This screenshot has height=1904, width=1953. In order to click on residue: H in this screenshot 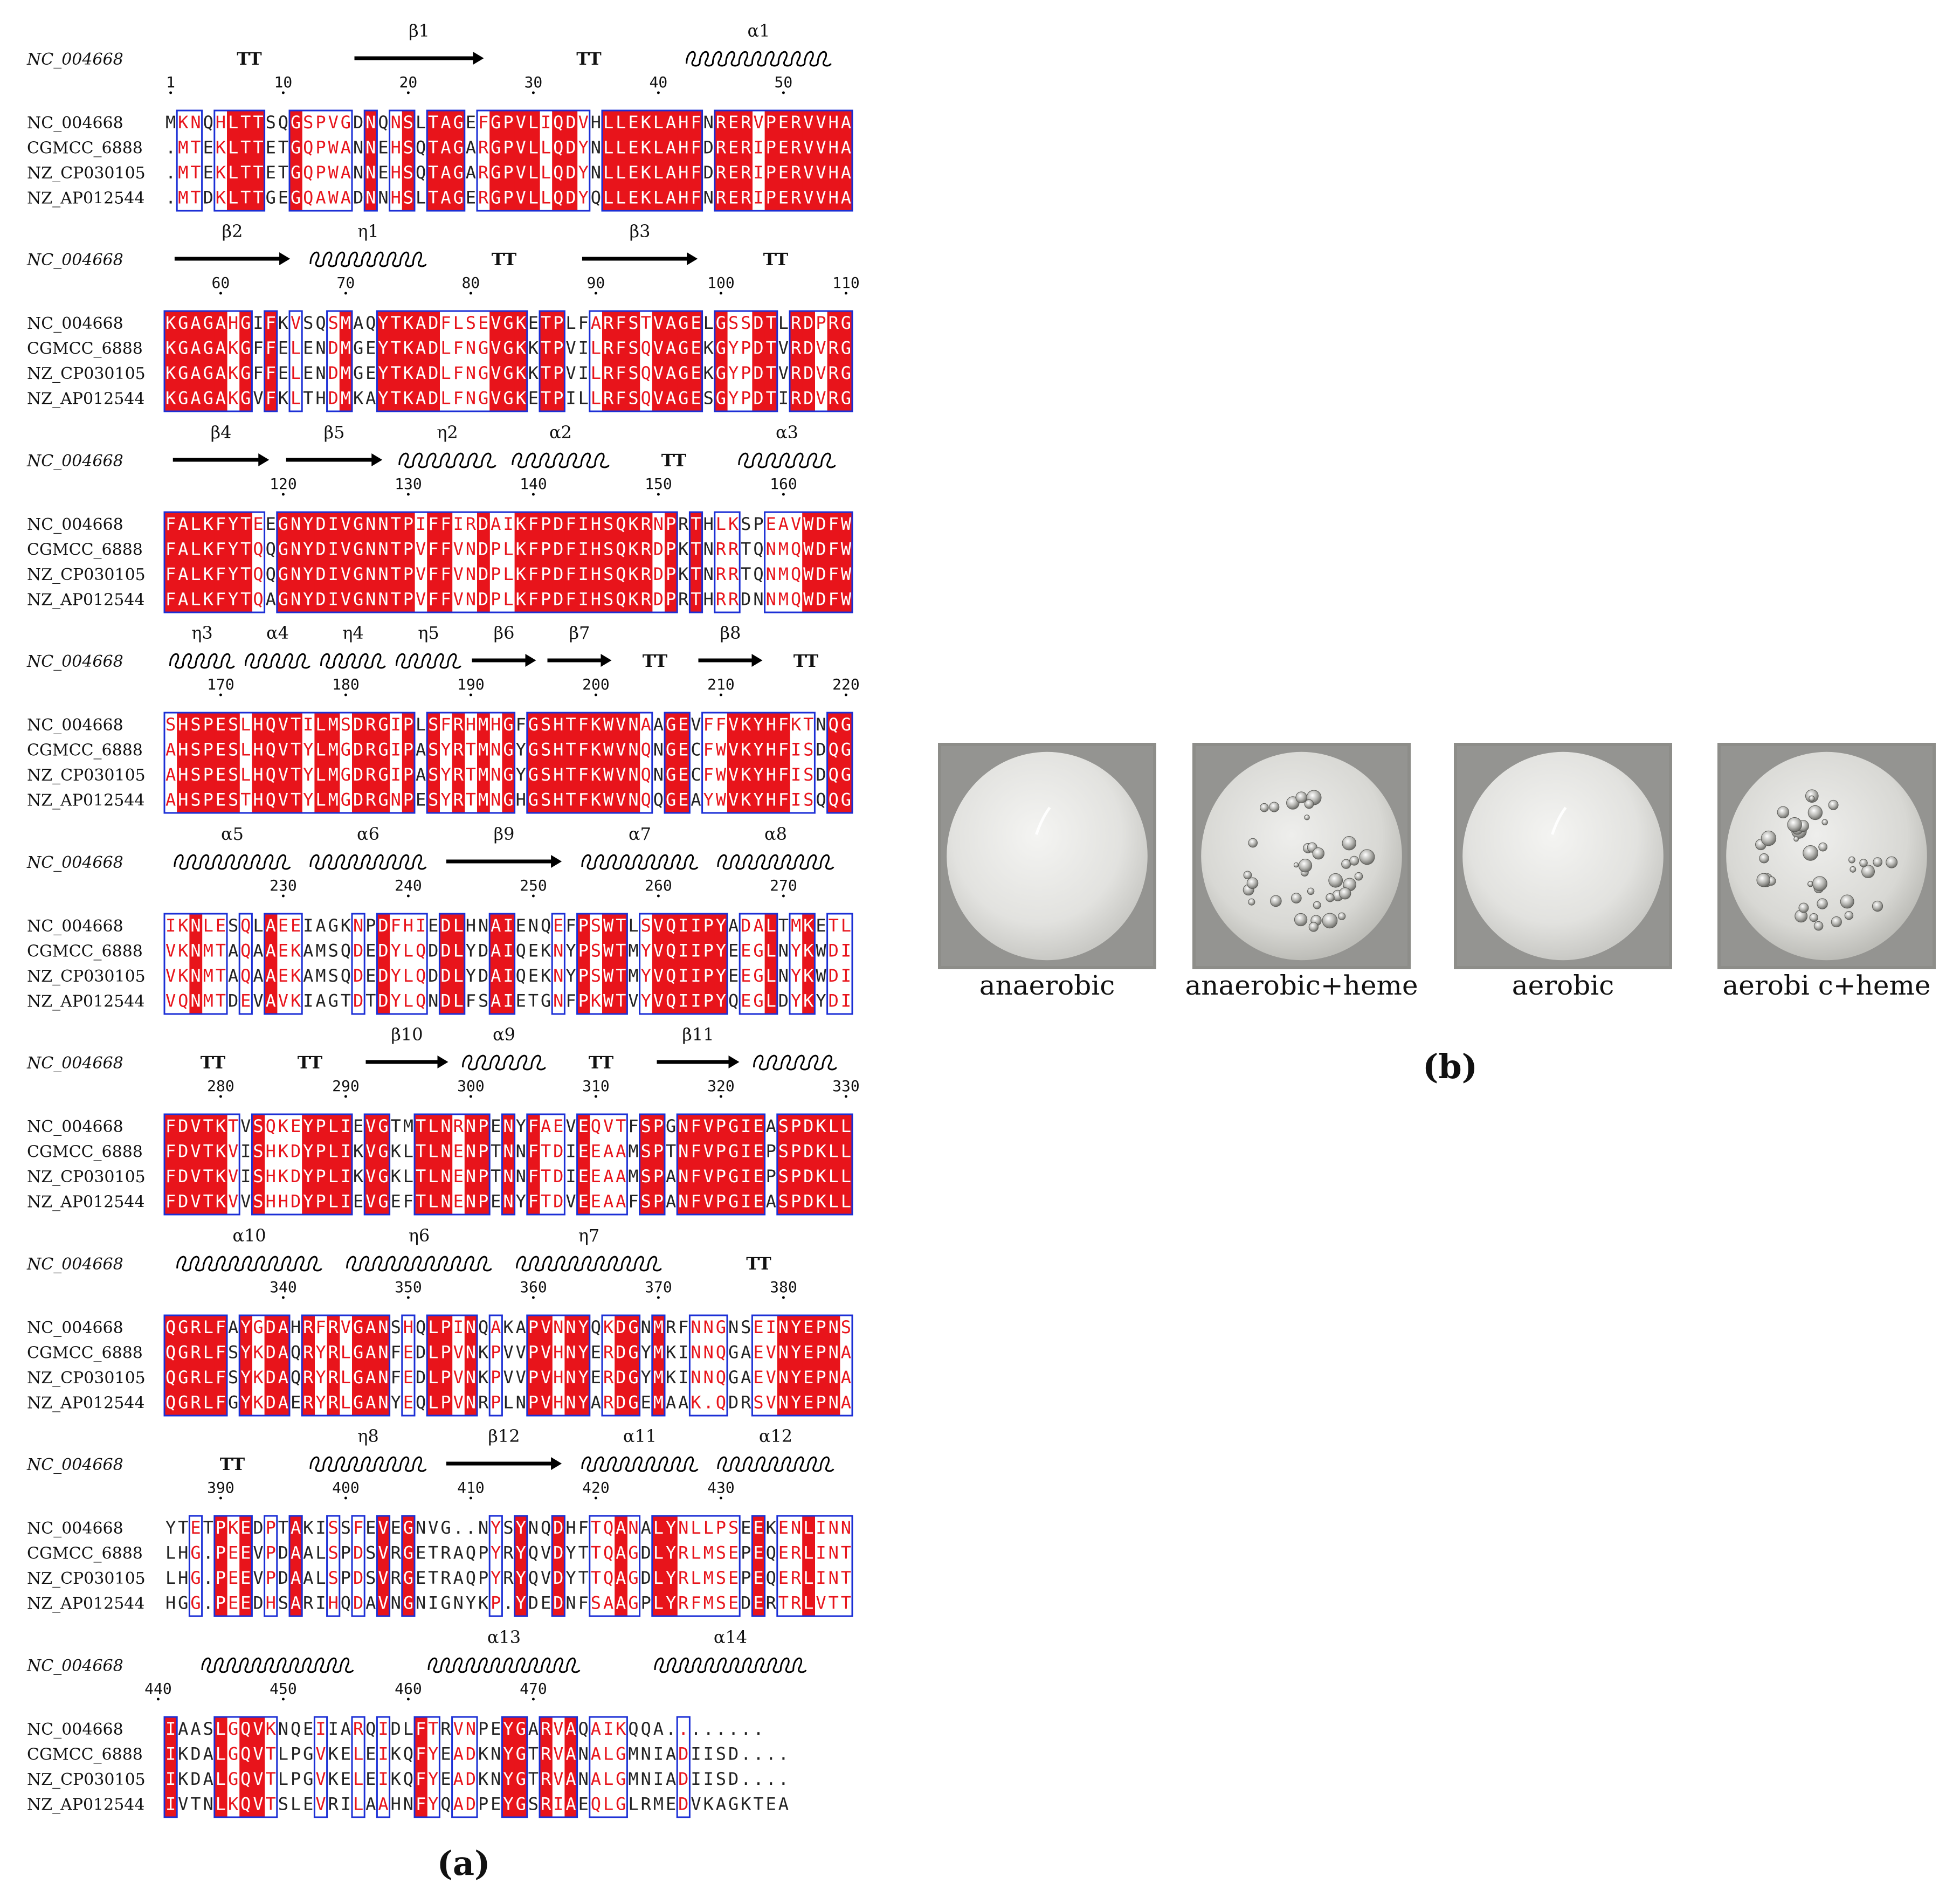, I will do `click(183, 750)`.